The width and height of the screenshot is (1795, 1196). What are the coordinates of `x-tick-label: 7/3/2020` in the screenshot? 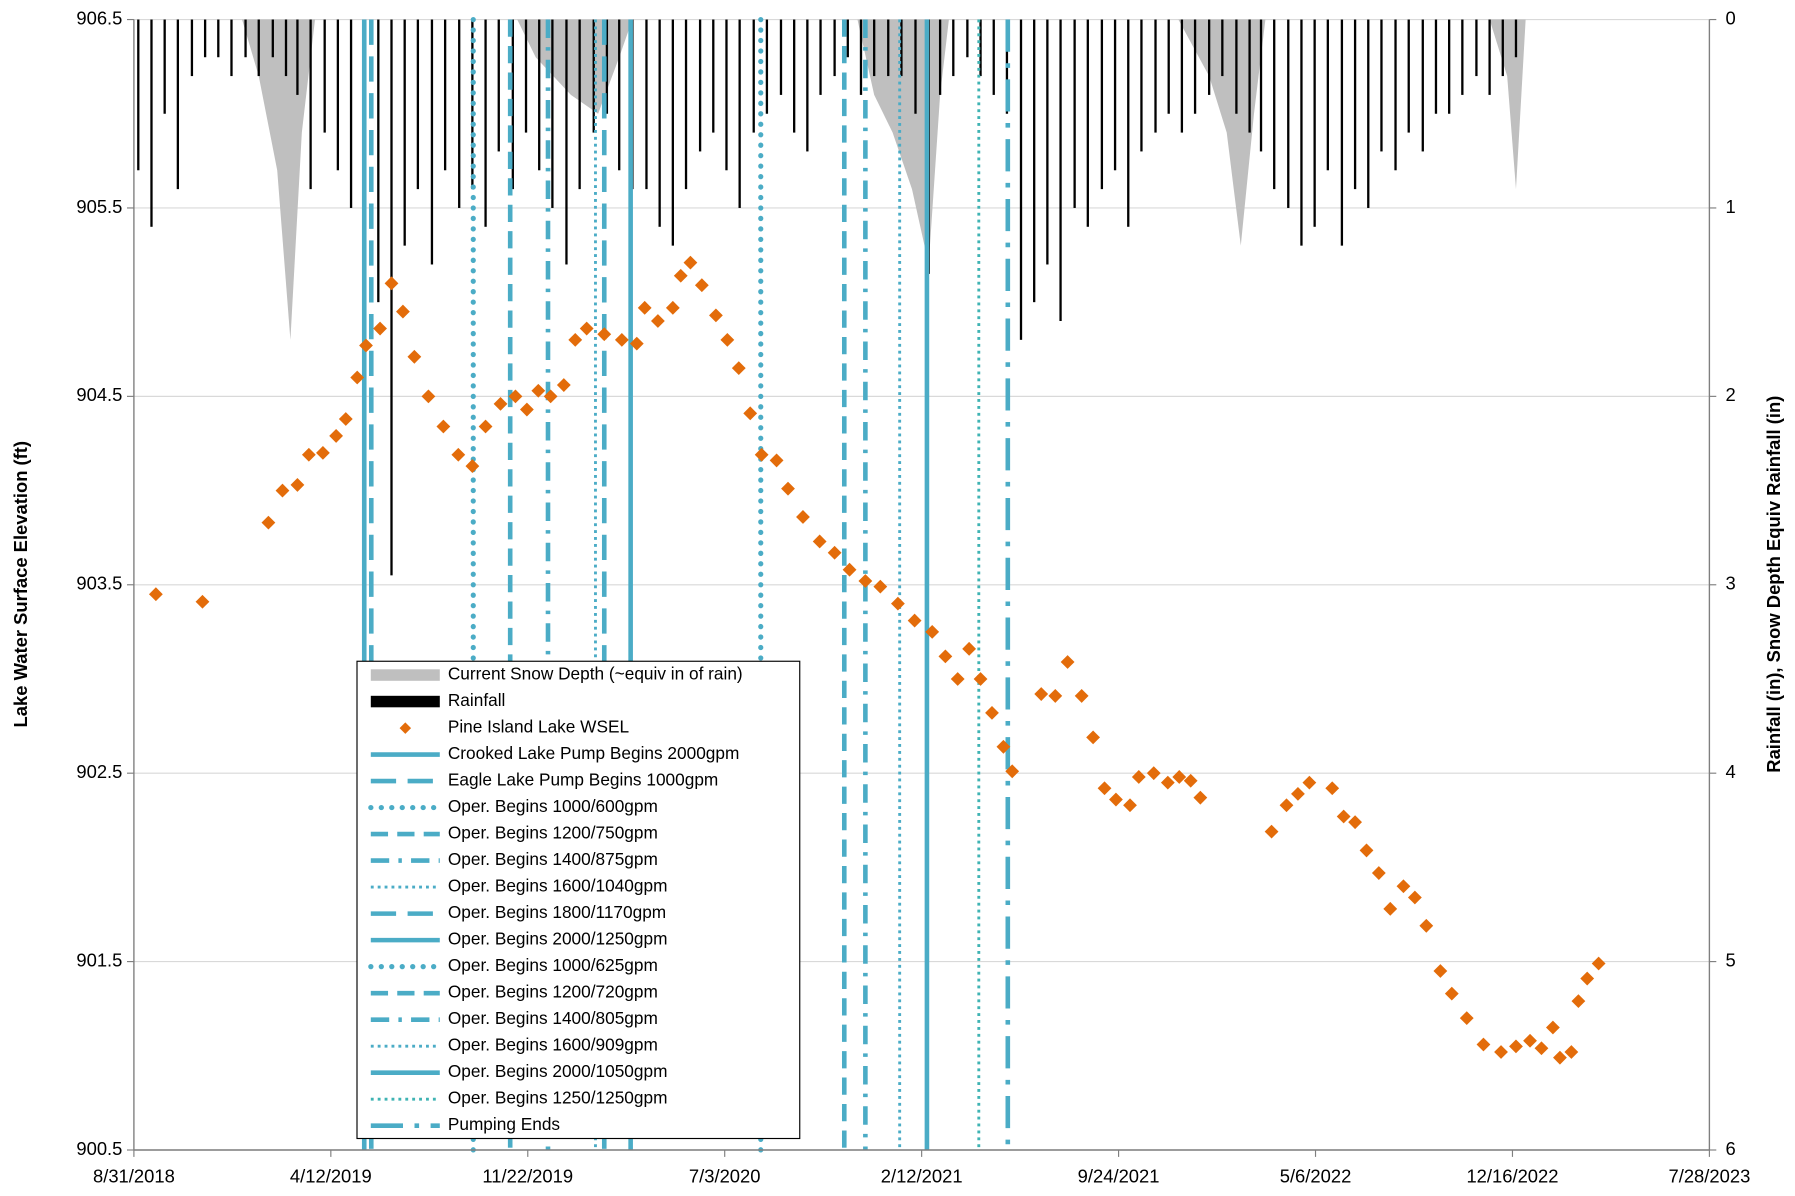 It's located at (725, 1175).